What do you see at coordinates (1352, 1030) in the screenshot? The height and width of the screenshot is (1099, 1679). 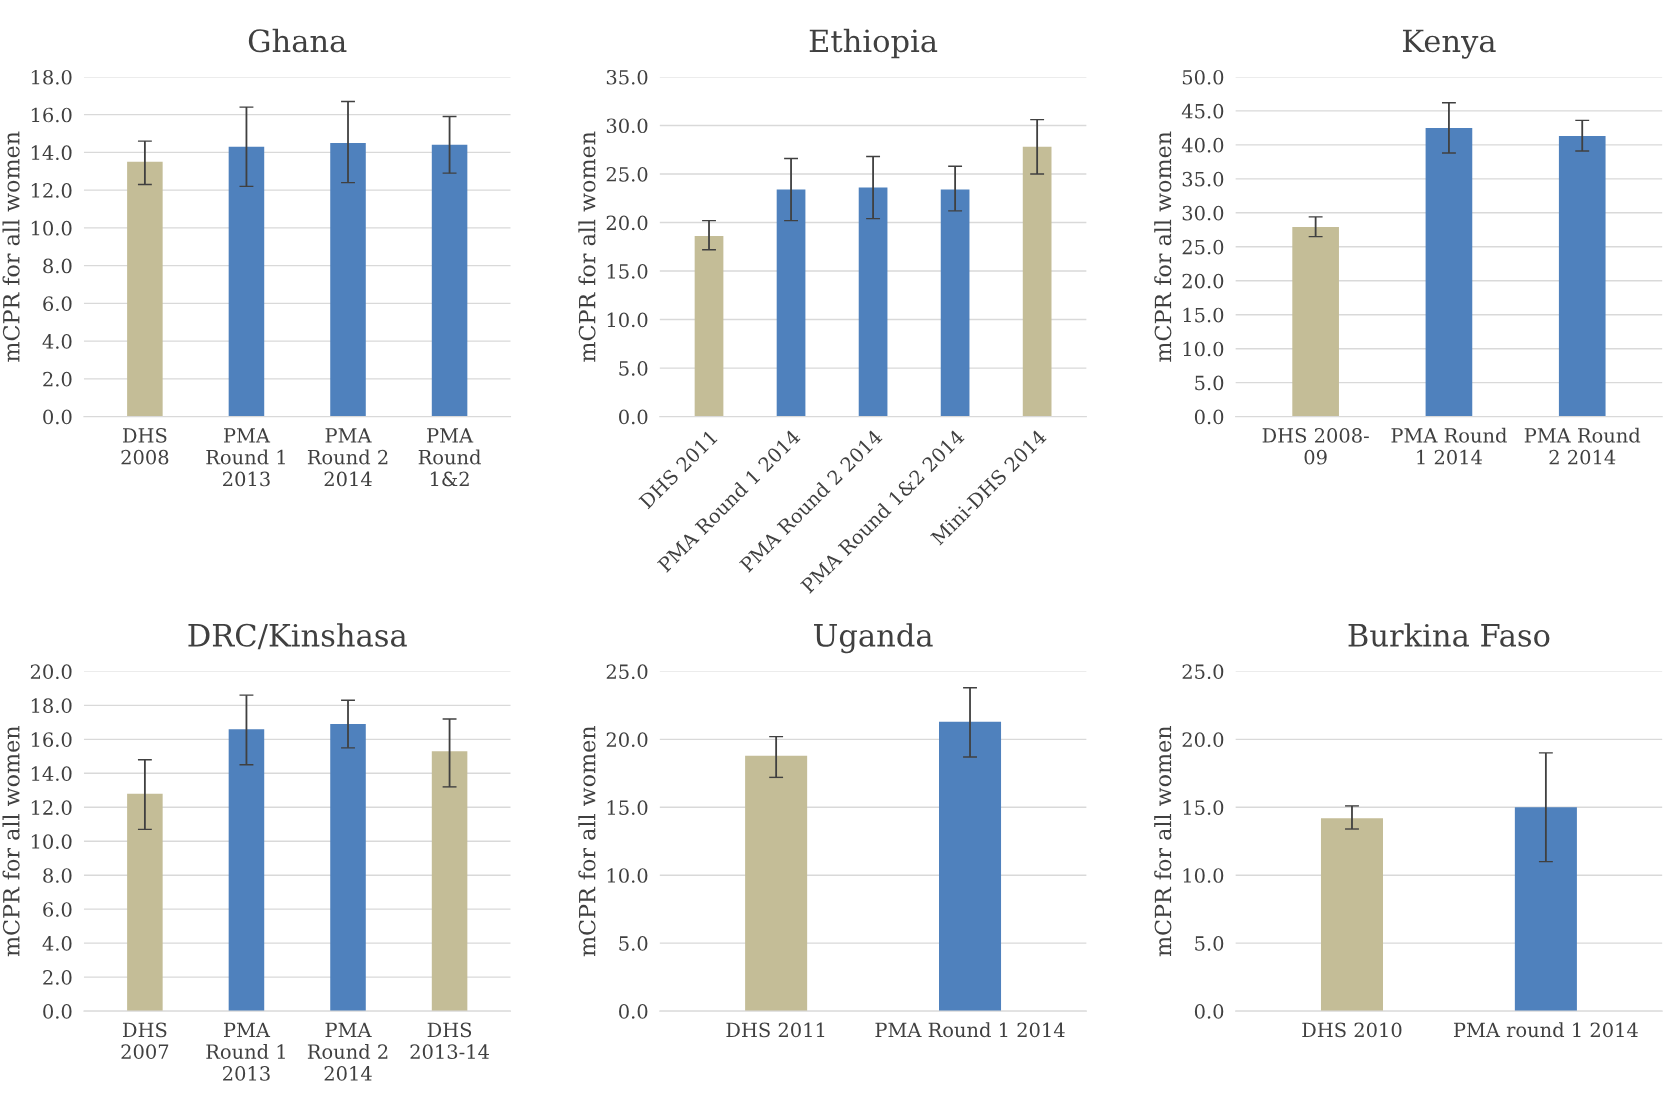 I see `x-tick-label: DHS 2010` at bounding box center [1352, 1030].